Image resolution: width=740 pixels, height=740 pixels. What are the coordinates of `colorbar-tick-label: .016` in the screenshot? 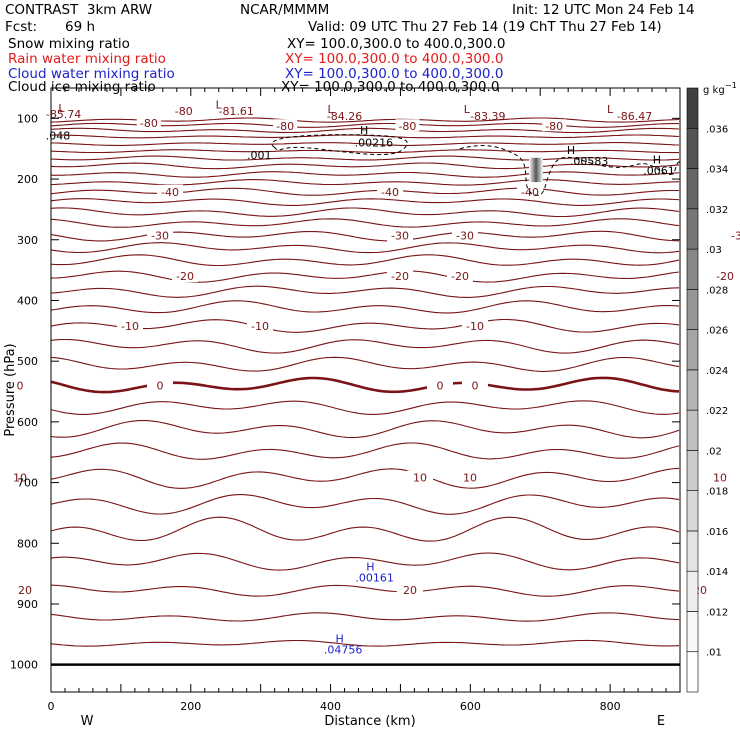 It's located at (717, 532).